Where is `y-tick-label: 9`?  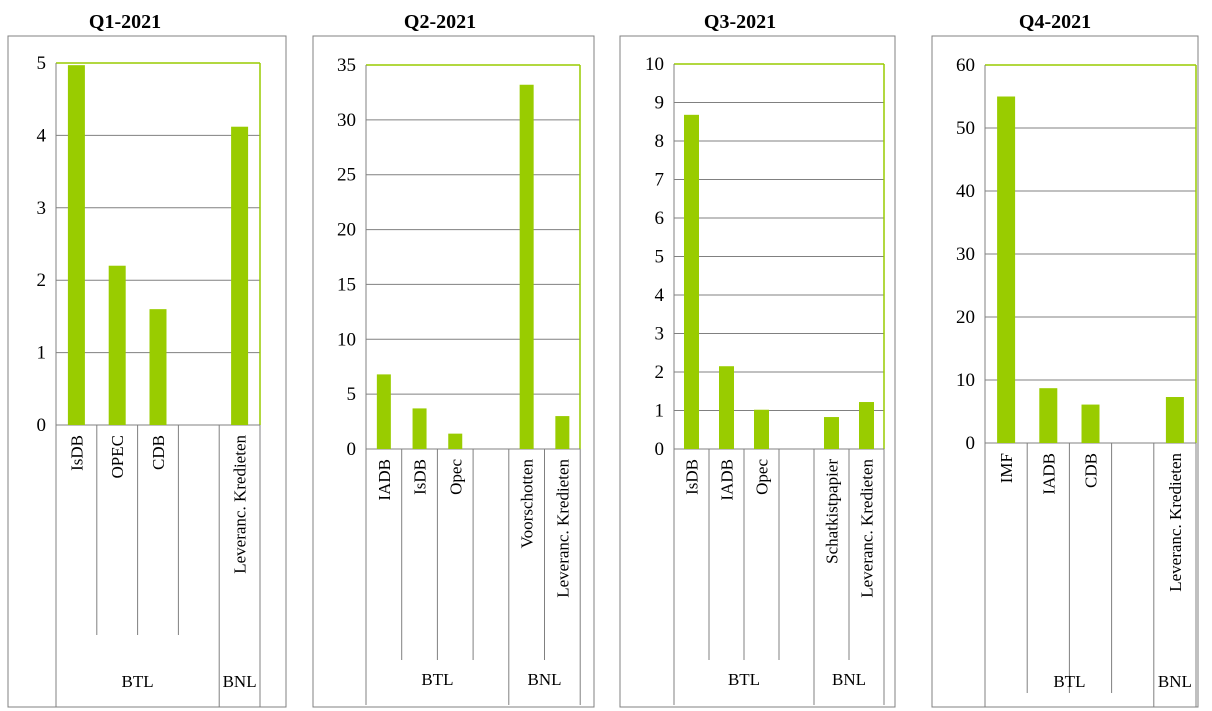 y-tick-label: 9 is located at coordinates (660, 103).